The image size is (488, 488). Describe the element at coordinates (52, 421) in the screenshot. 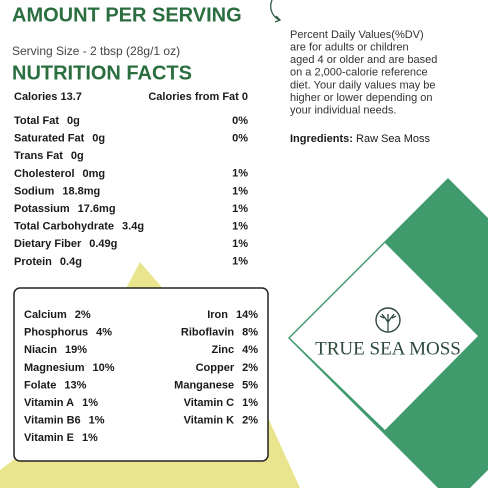

I see `mineral-name: Vitamin B6` at that location.